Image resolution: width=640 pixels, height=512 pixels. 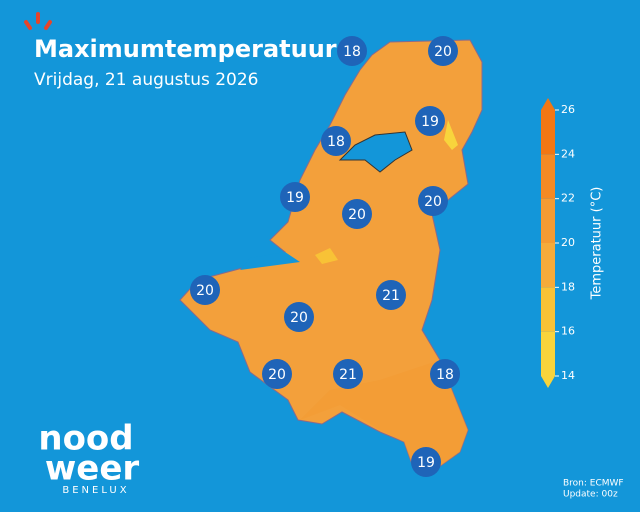 I want to click on legend-tick-label: 16, so click(x=568, y=331).